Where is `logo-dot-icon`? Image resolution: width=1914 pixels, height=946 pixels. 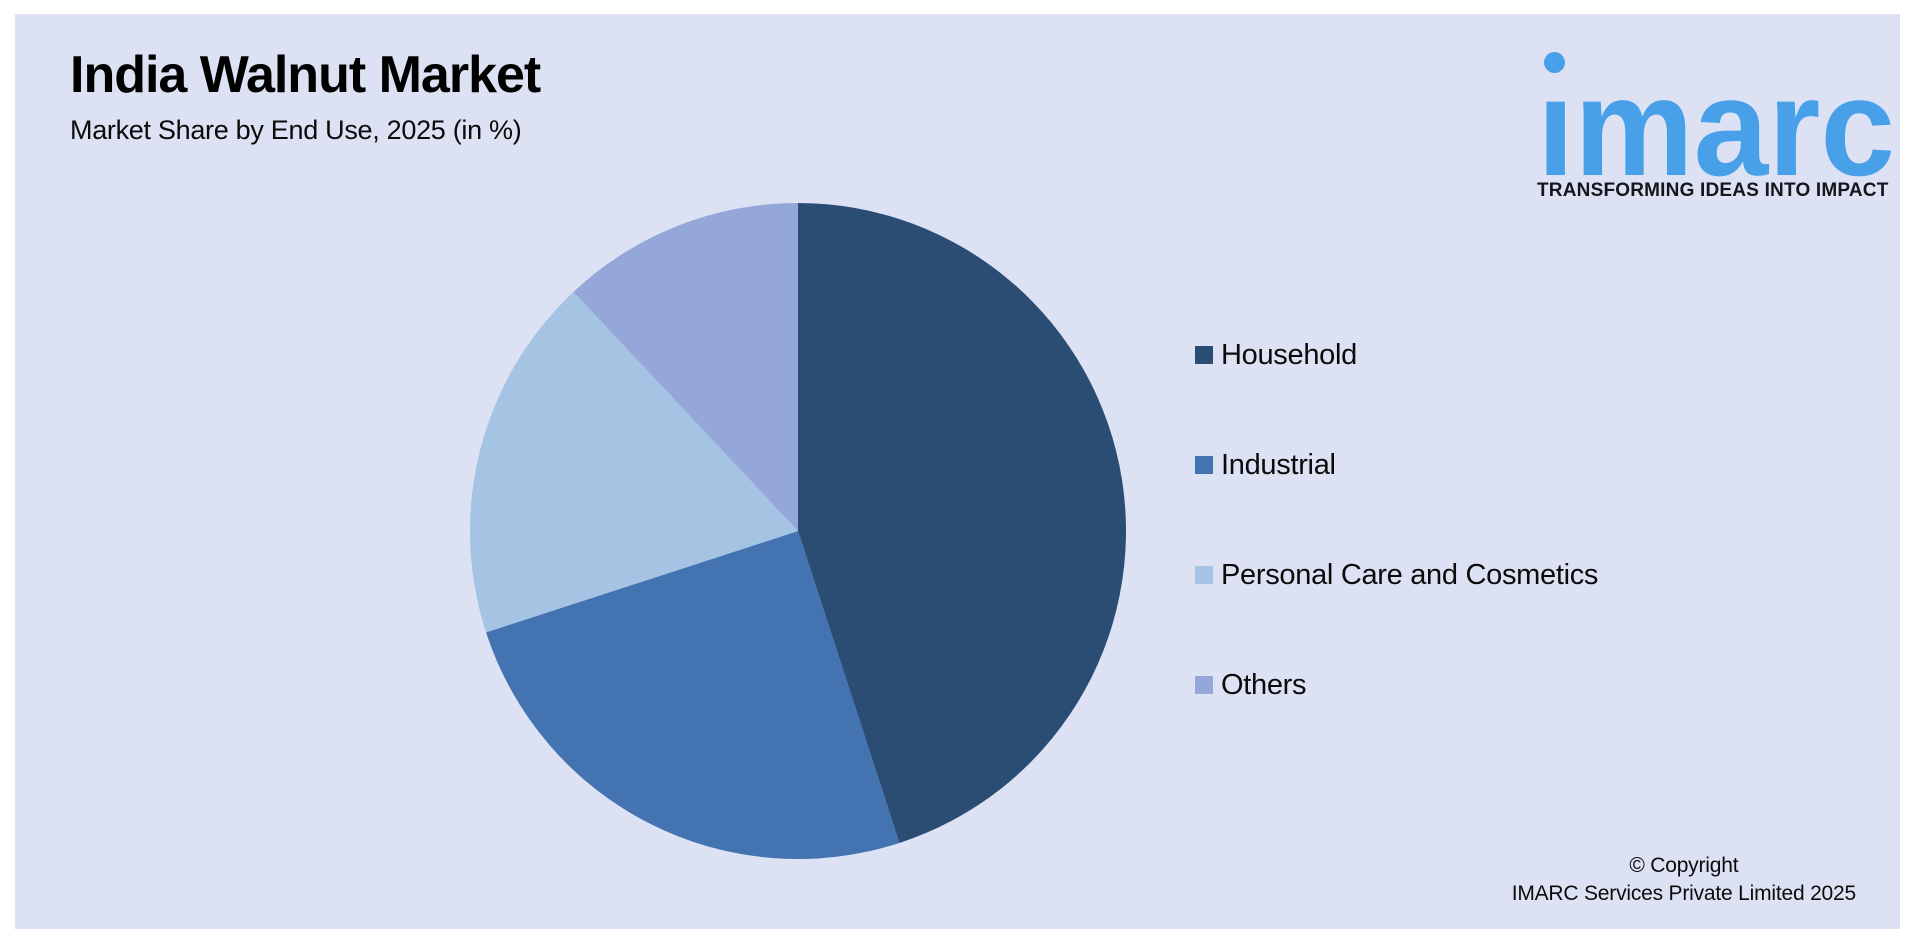 logo-dot-icon is located at coordinates (1554, 62).